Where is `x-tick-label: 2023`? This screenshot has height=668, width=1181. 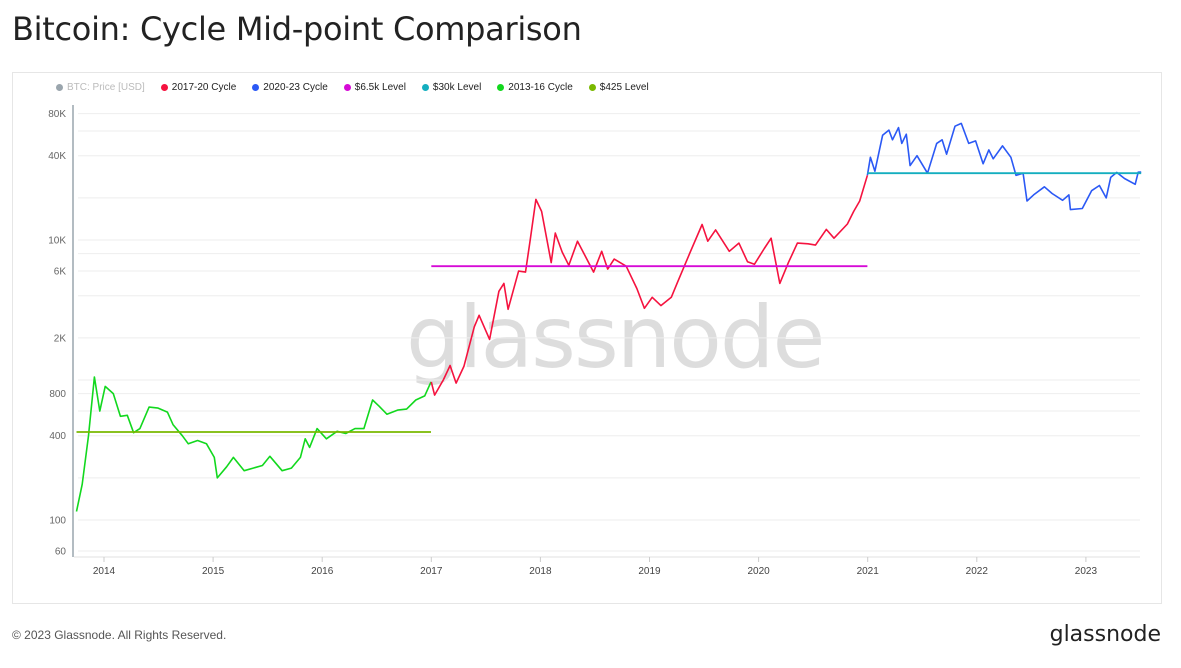 x-tick-label: 2023 is located at coordinates (1086, 571).